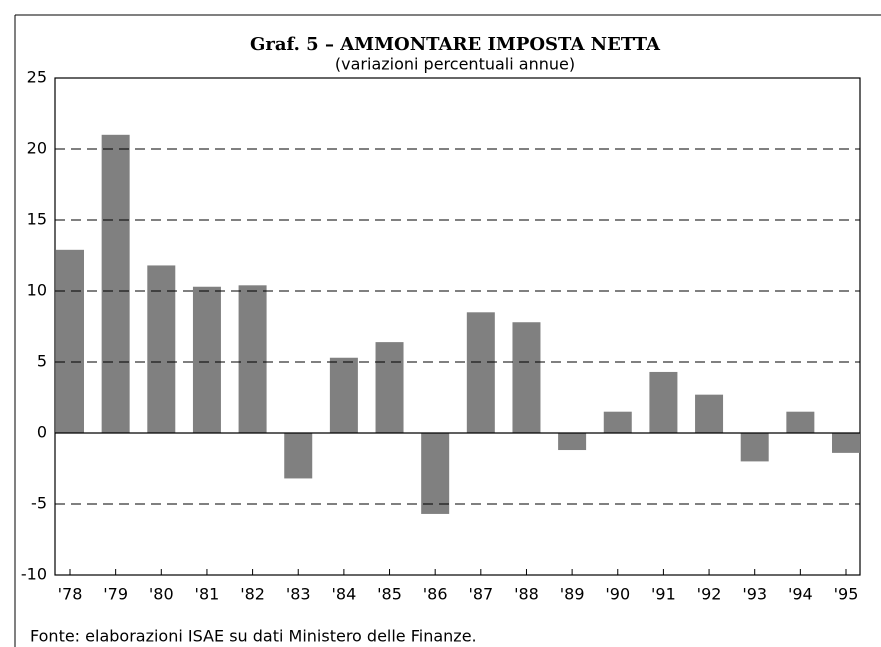  What do you see at coordinates (207, 594) in the screenshot?
I see `x-tick-label: '81` at bounding box center [207, 594].